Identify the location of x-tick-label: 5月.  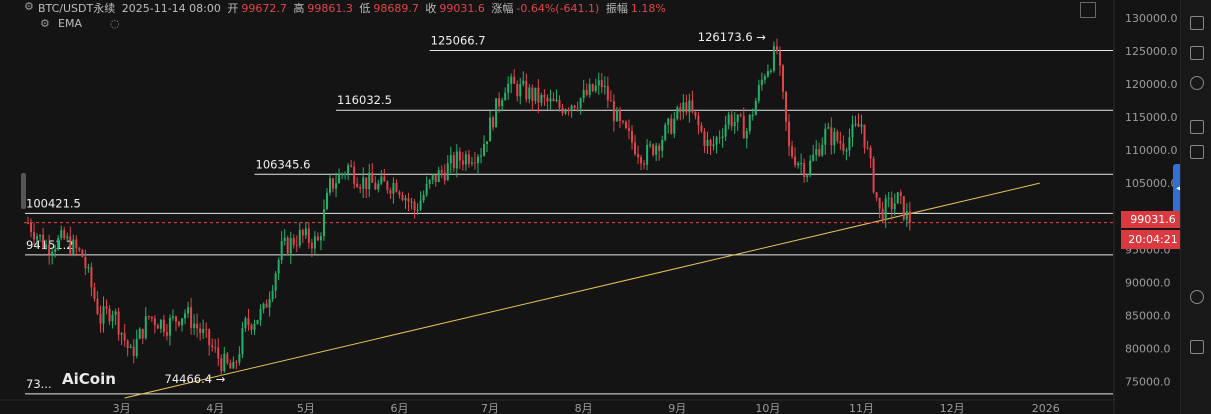
(306, 408).